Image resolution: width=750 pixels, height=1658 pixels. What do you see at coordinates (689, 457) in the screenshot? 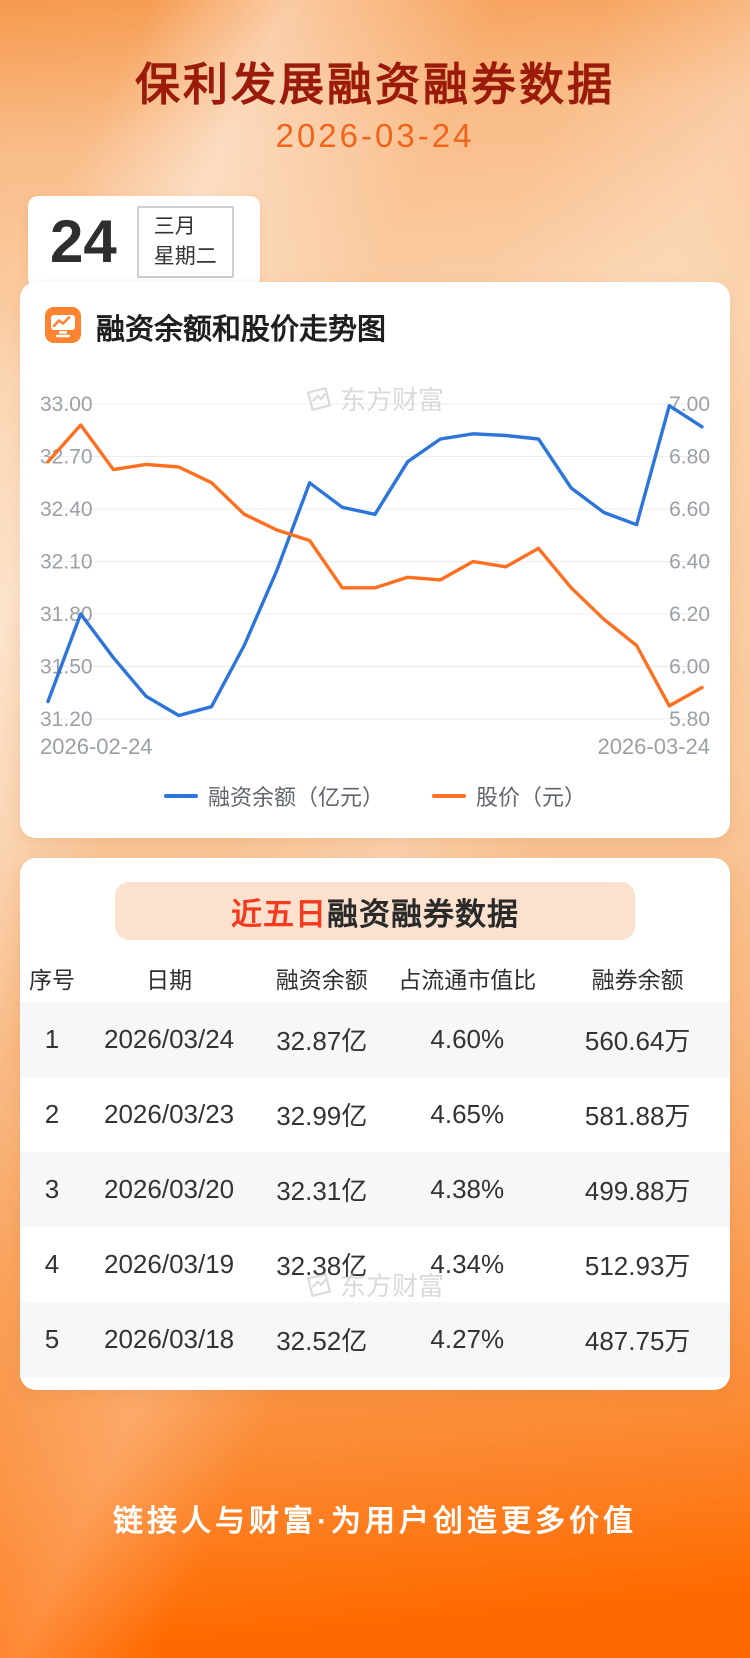
I see `right-axis-tick: 6.80` at bounding box center [689, 457].